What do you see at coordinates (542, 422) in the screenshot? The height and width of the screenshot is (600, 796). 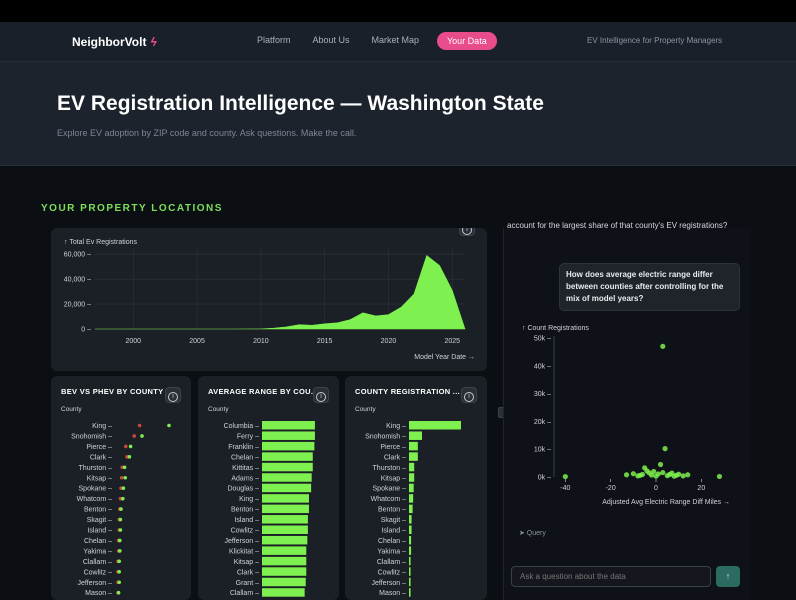 I see `y-tick-label: 20k –` at bounding box center [542, 422].